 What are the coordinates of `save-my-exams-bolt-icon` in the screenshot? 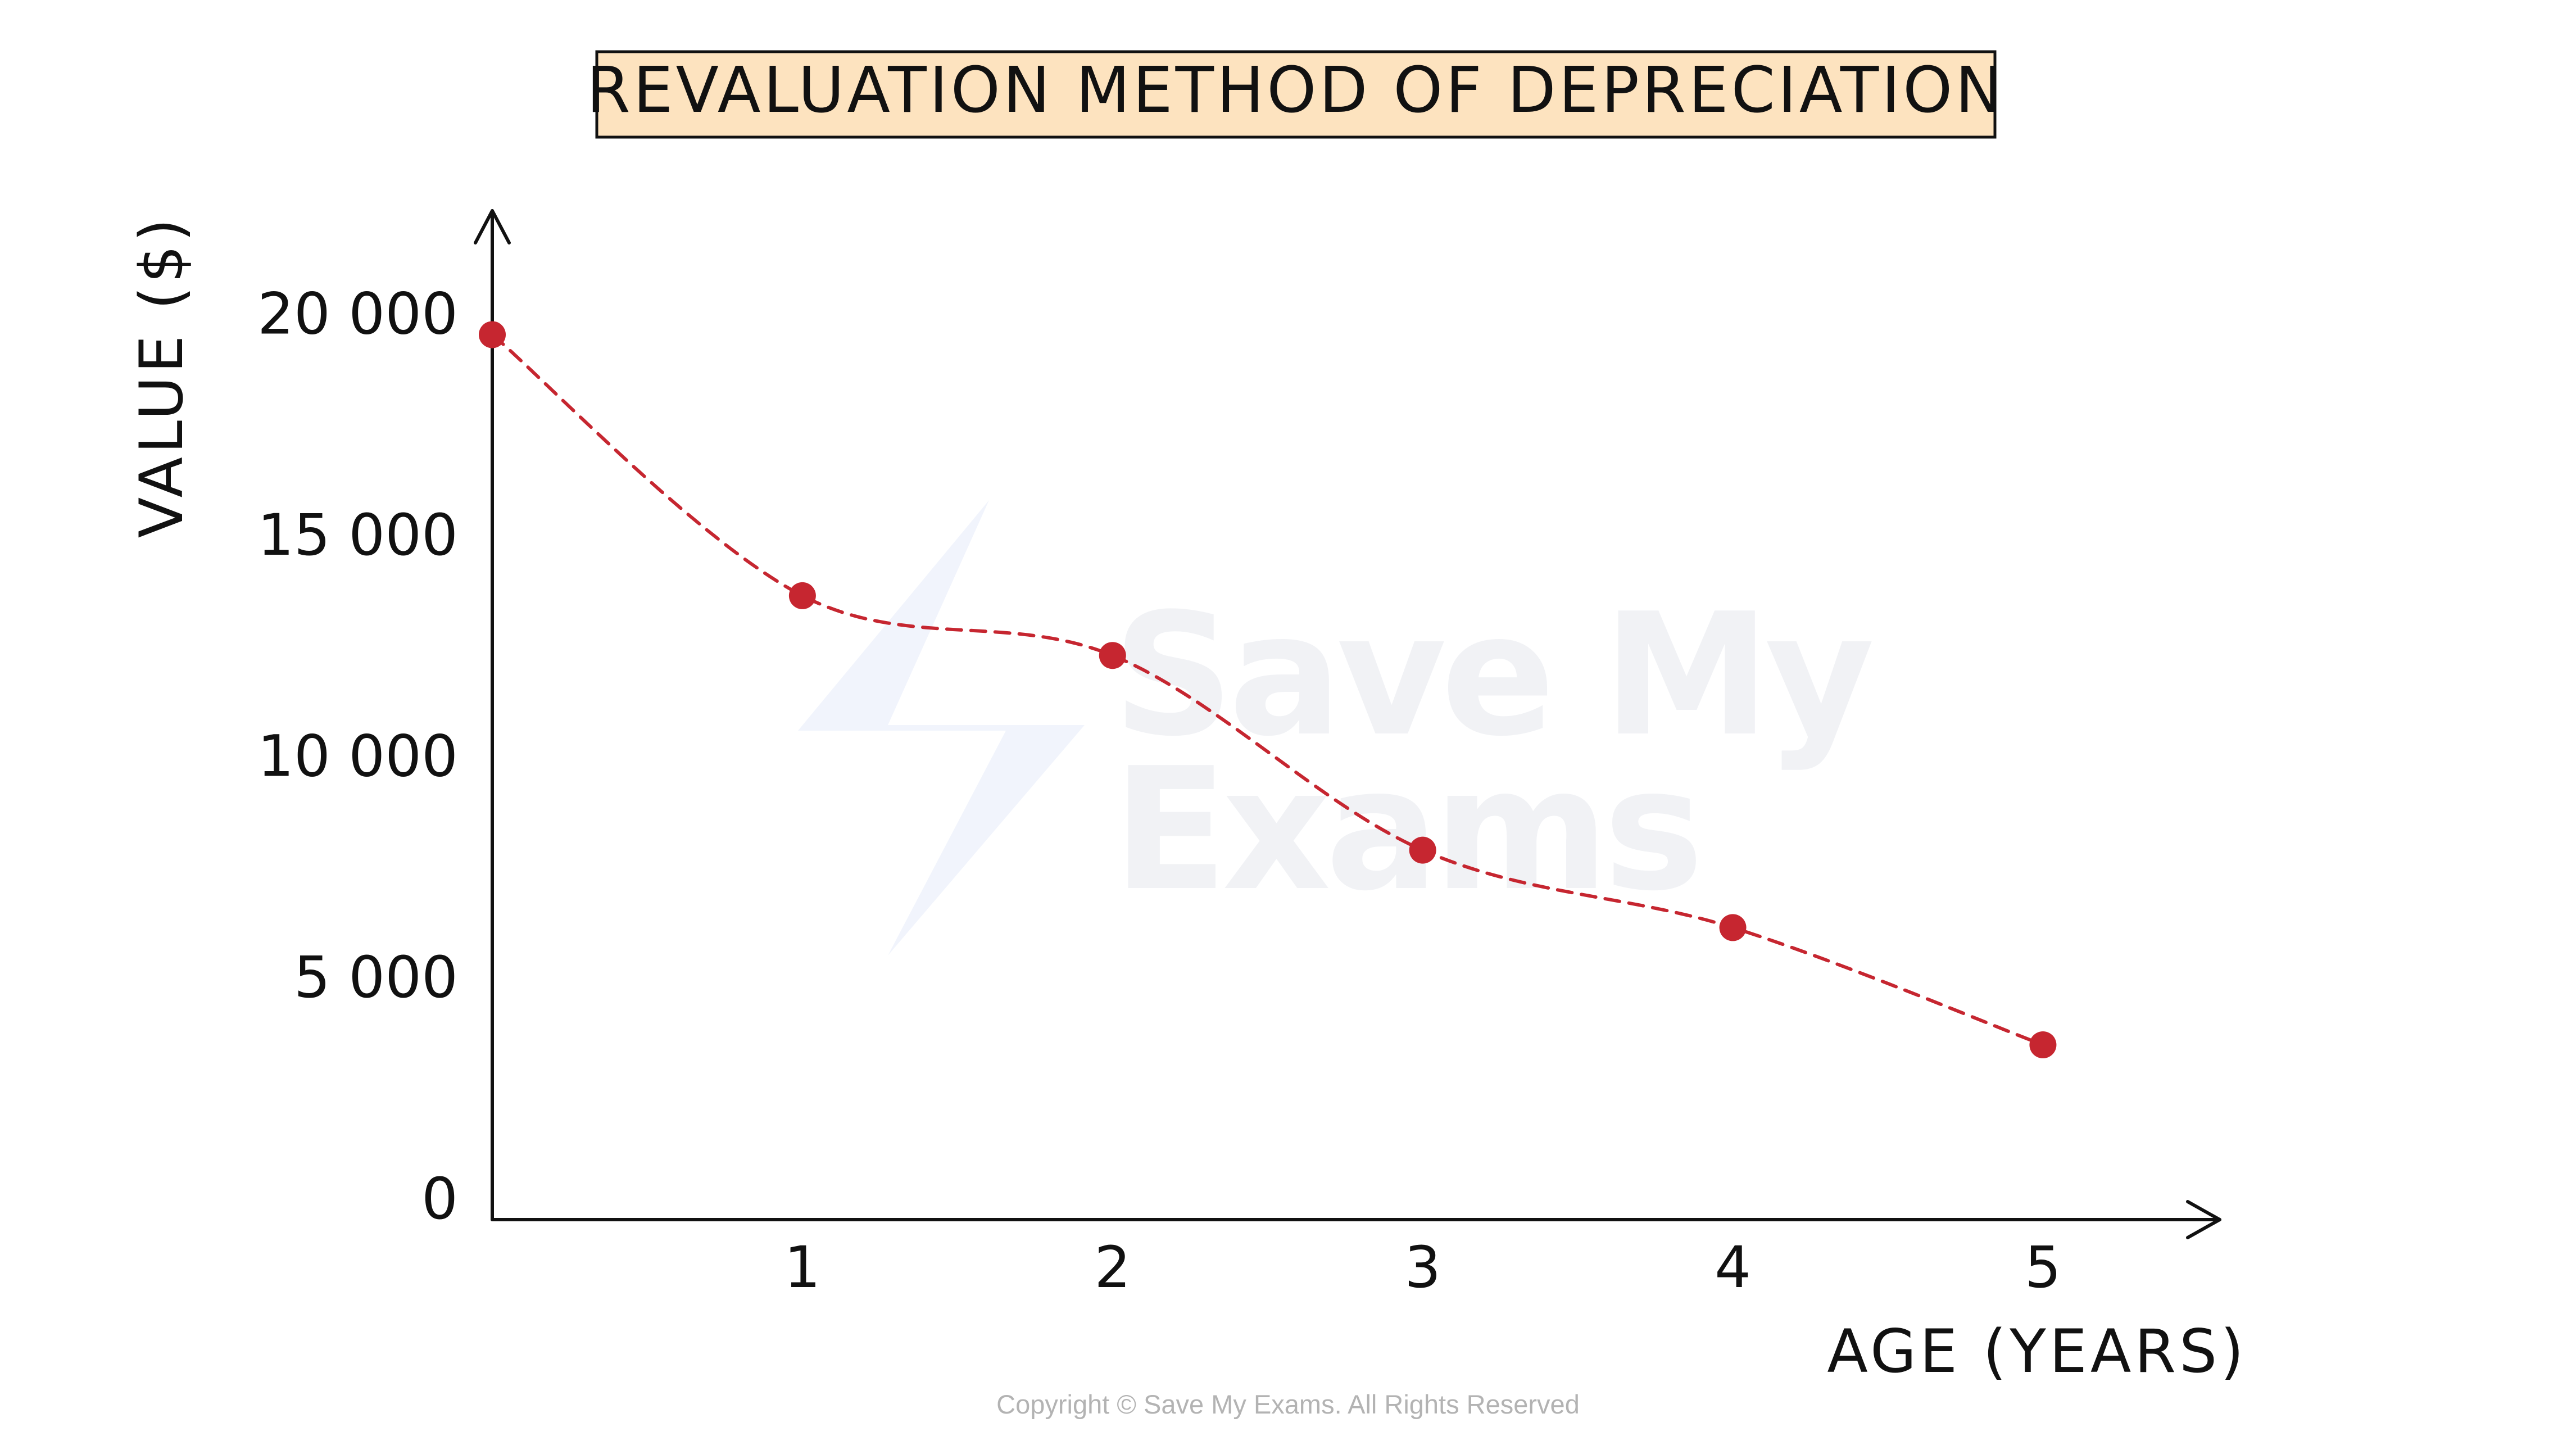 It's located at (941, 727).